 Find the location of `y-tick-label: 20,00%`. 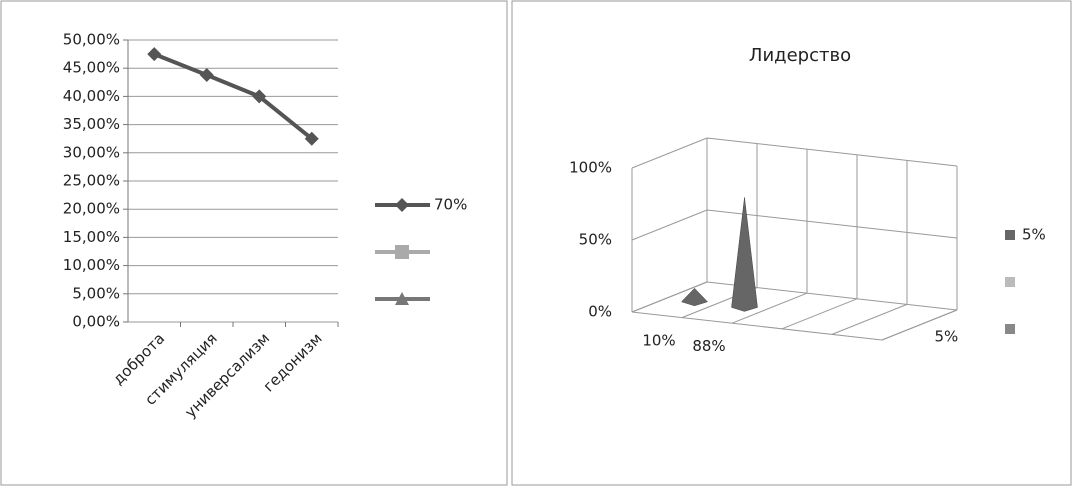

y-tick-label: 20,00% is located at coordinates (91, 209).